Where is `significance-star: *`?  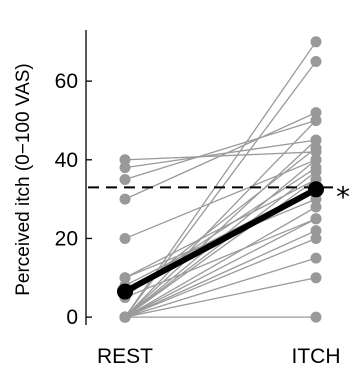 significance-star: * is located at coordinates (343, 196).